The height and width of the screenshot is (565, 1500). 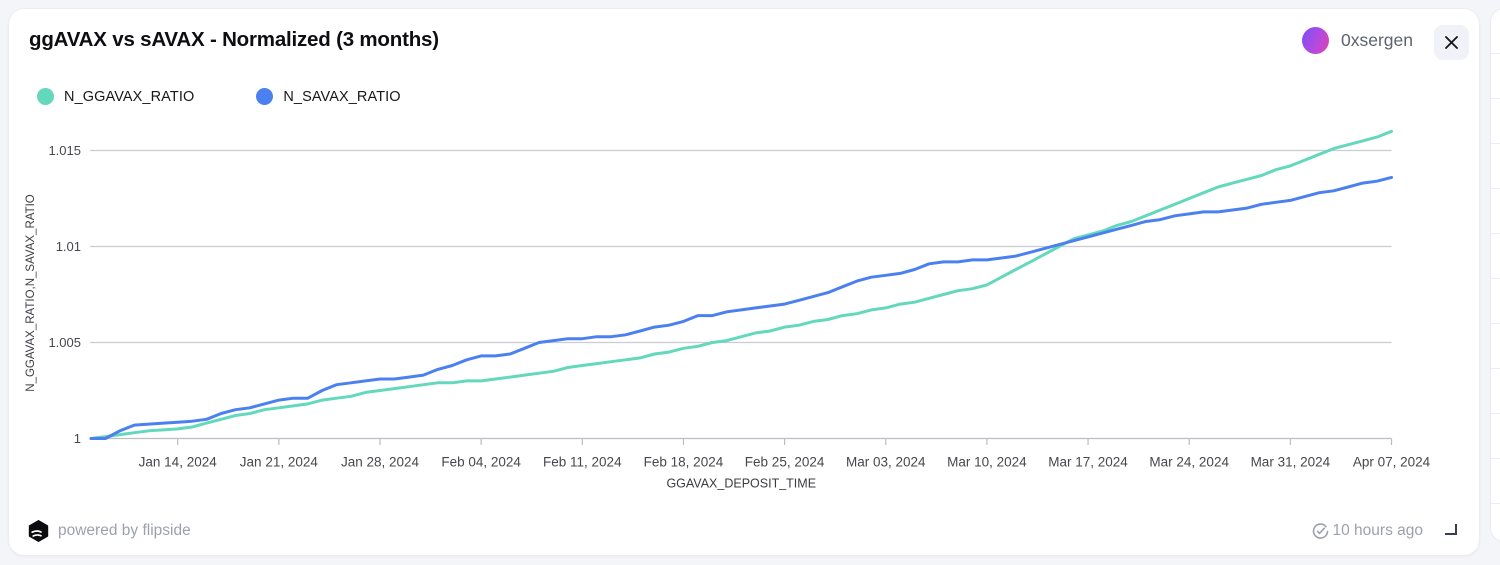 What do you see at coordinates (380, 462) in the screenshot?
I see `x-tick-label: Jan 28, 2024` at bounding box center [380, 462].